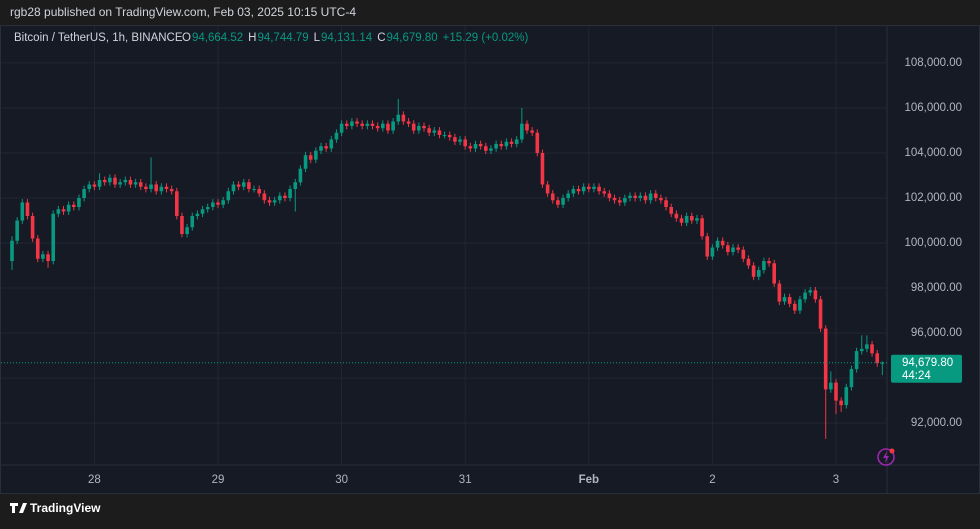 This screenshot has height=529, width=980. Describe the element at coordinates (933, 153) in the screenshot. I see `y-tick-label: 104,000.00` at that location.